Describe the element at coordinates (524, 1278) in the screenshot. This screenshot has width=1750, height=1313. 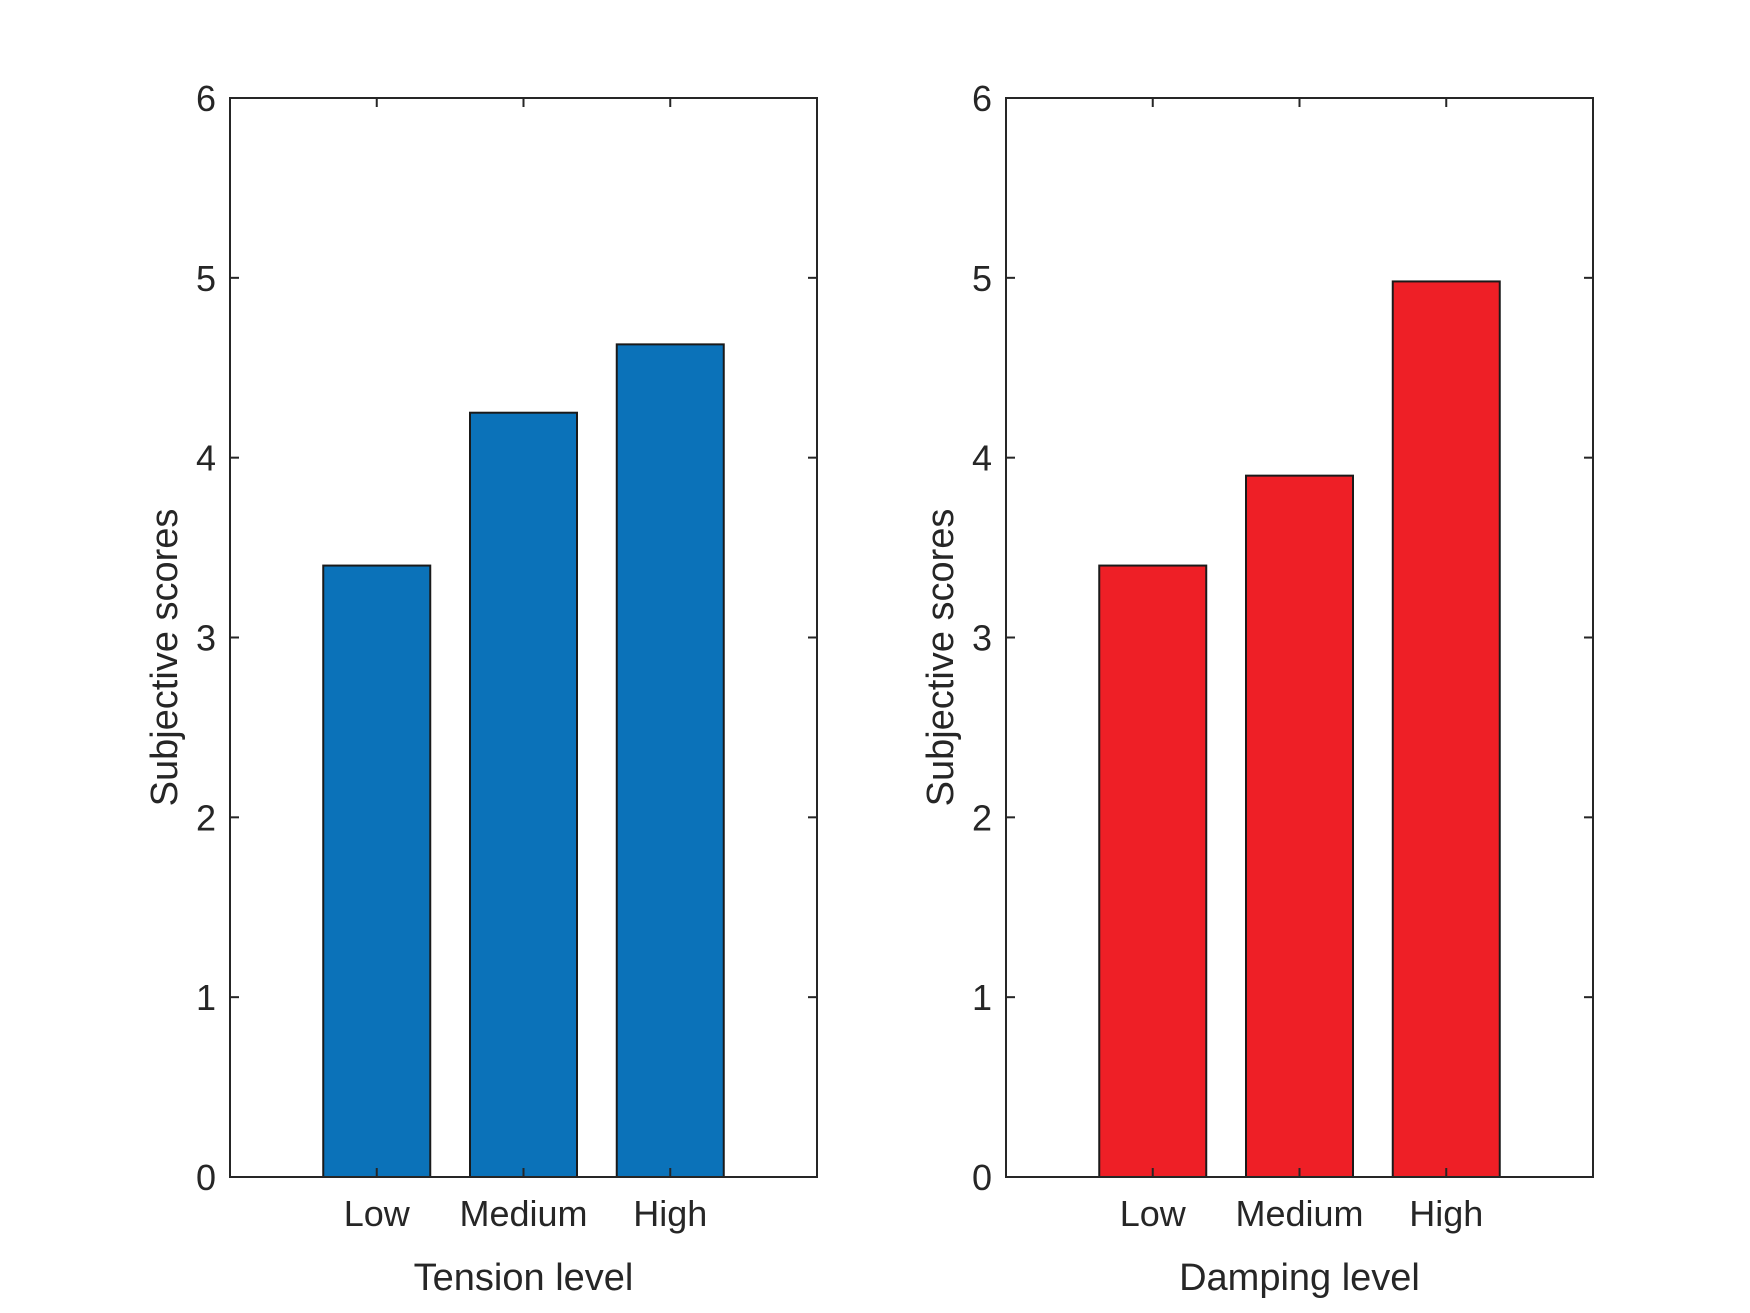
I see `x-axis-label: Tension level` at that location.